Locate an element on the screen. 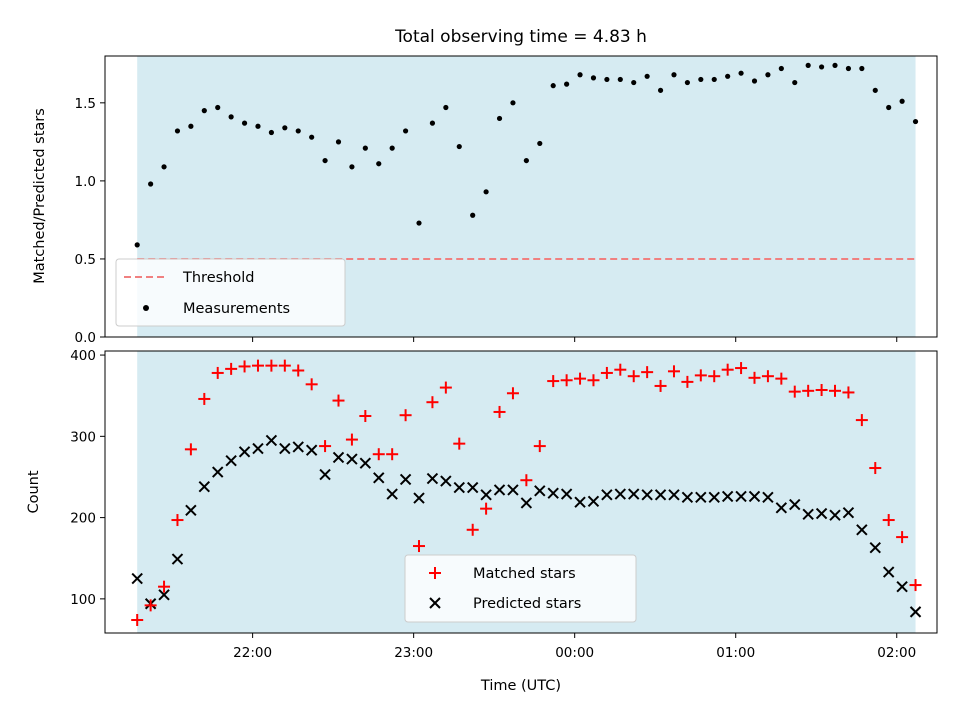  x-tick-label: 00:00 is located at coordinates (574, 653).